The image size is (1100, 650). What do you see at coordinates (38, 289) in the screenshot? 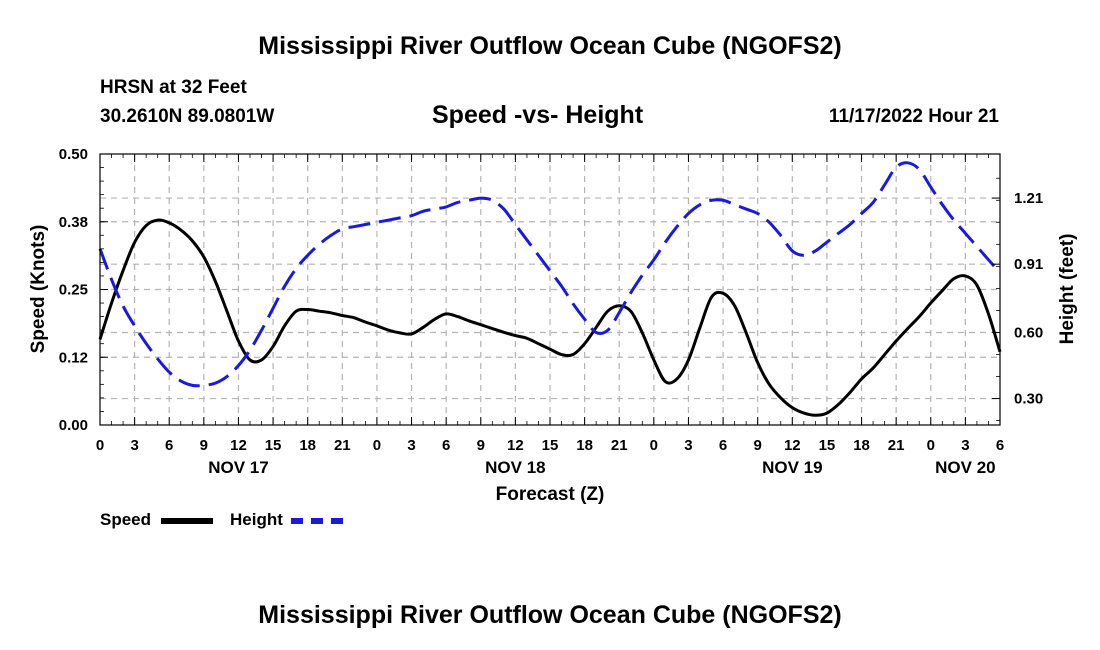
I see `y-axis-left-label: Speed (Knots)` at bounding box center [38, 289].